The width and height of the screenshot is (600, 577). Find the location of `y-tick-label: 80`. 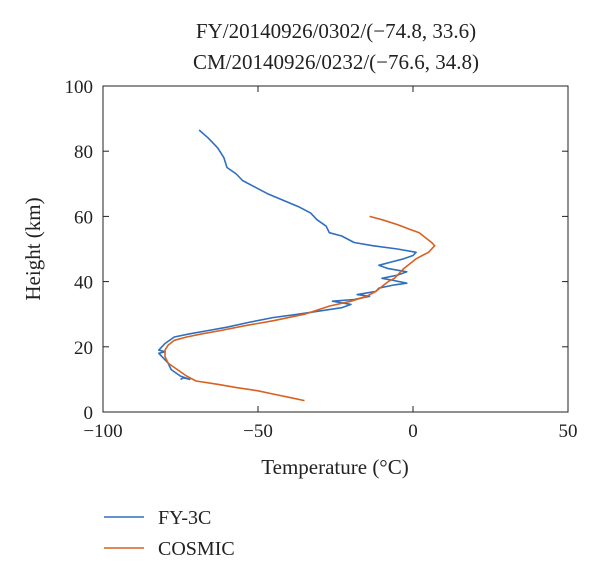

y-tick-label: 80 is located at coordinates (83, 152).